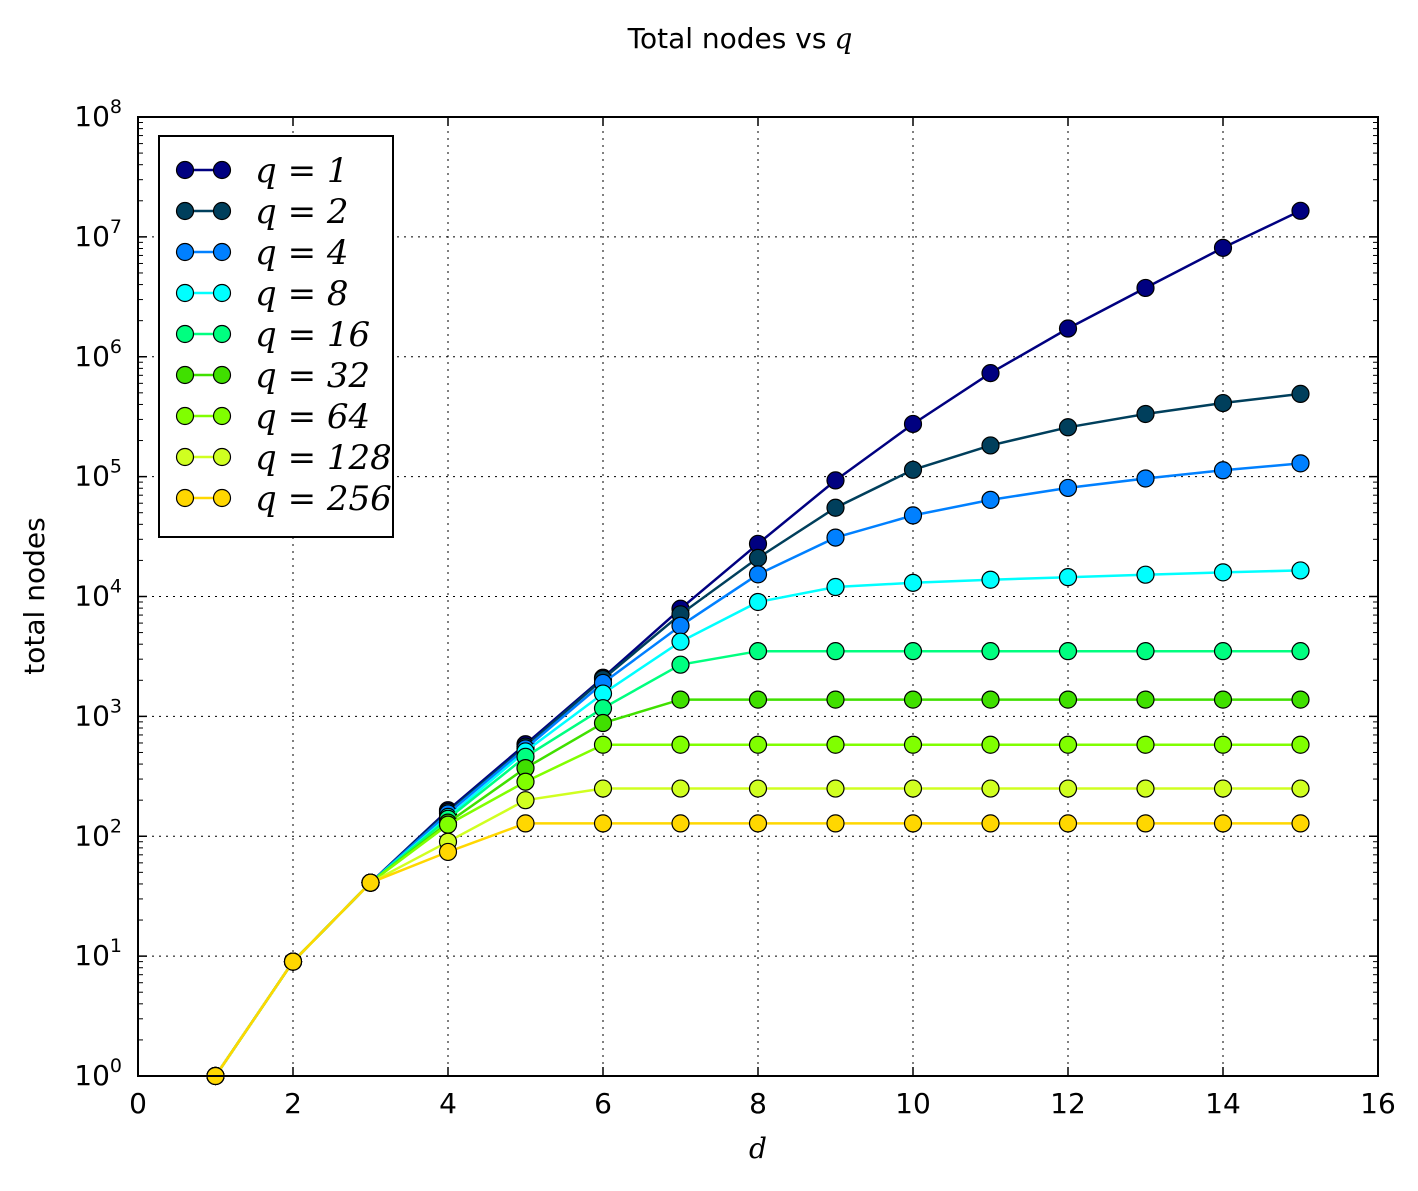 This screenshot has width=1418, height=1191. I want to click on y-tick-label: 10¹, so click(98, 953).